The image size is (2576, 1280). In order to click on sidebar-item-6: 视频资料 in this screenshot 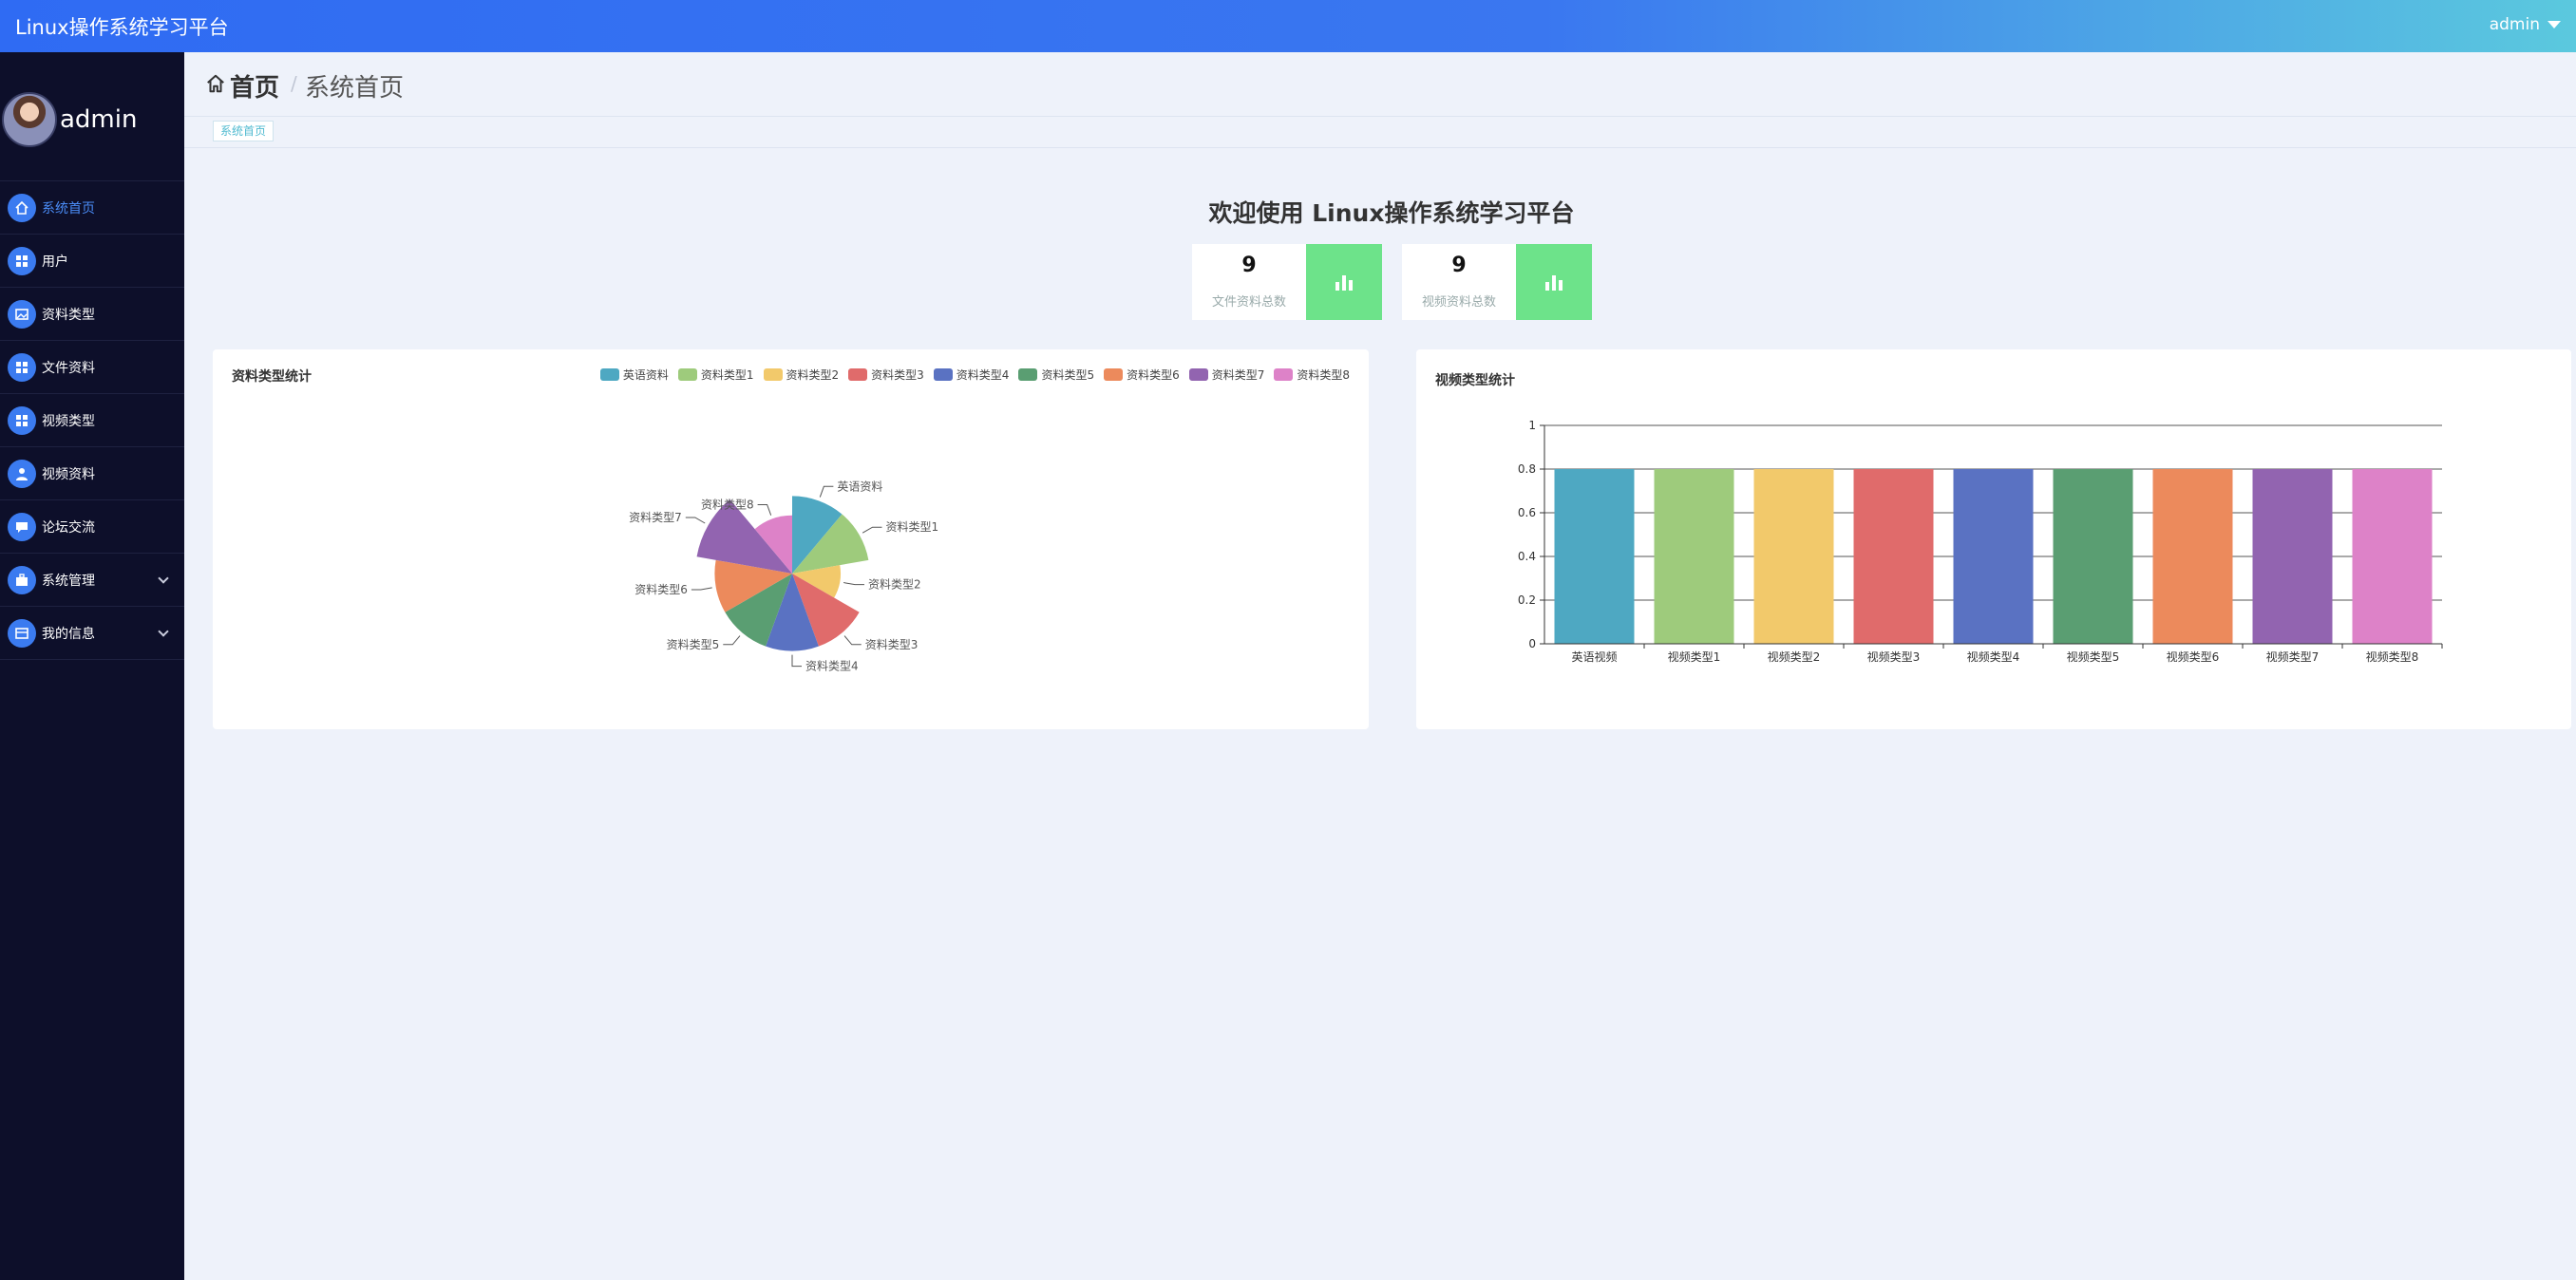, I will do `click(92, 474)`.